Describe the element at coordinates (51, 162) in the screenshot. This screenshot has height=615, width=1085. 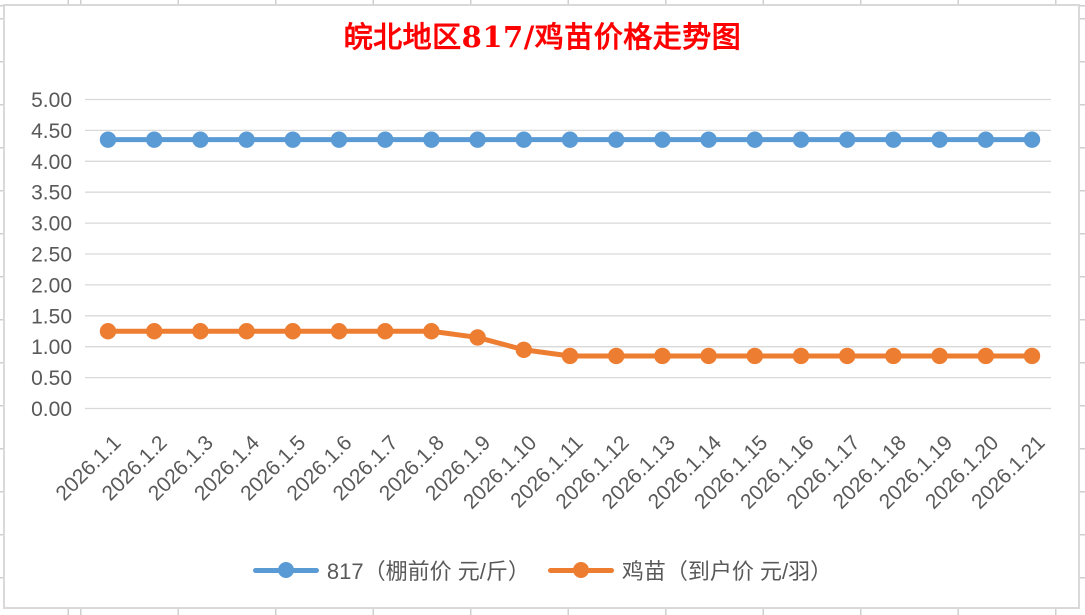
I see `y-axis-tick-label: 4.00` at that location.